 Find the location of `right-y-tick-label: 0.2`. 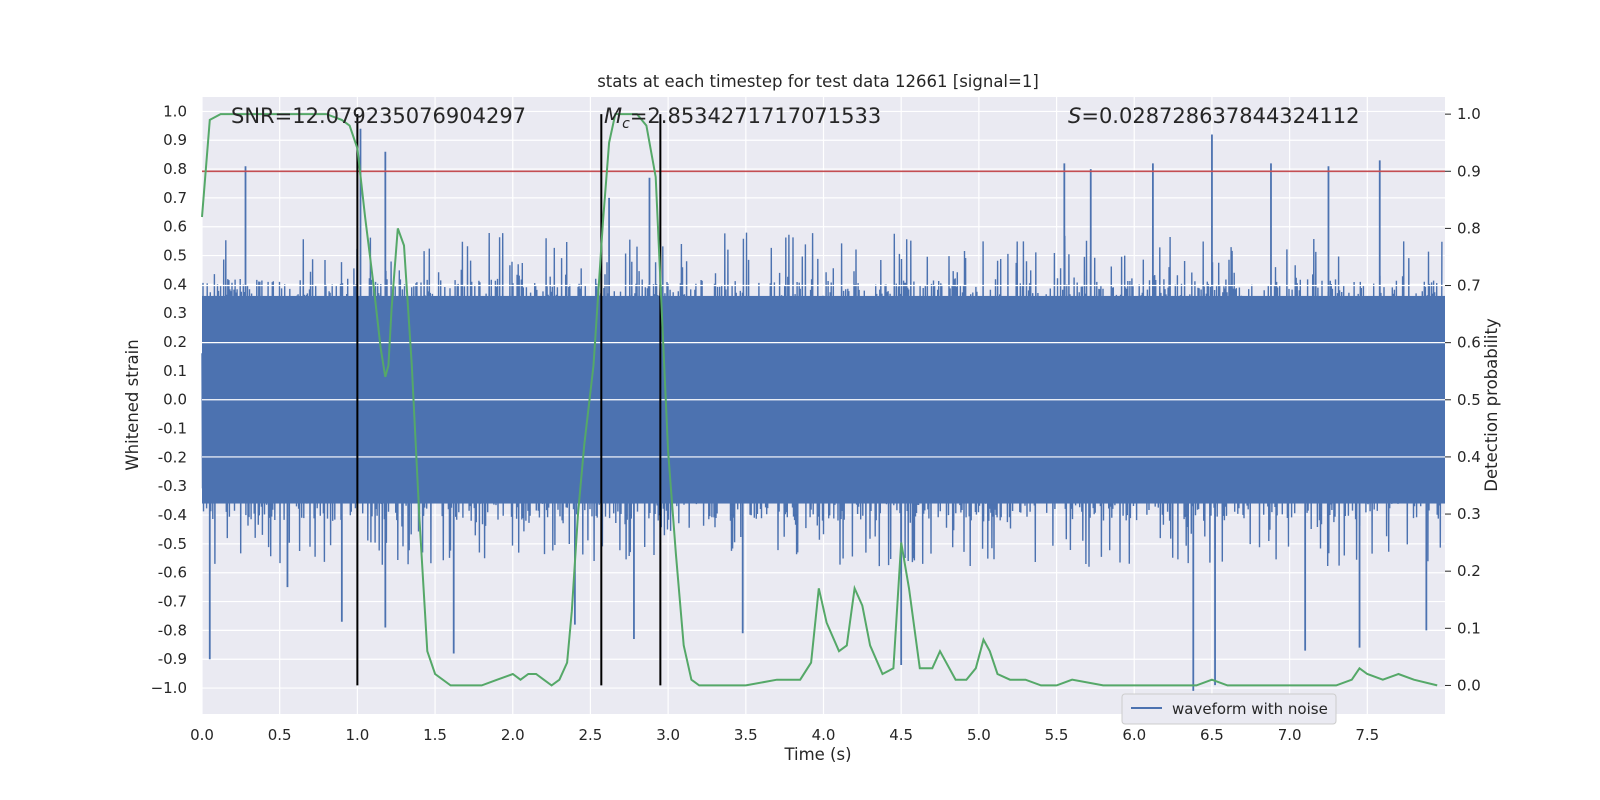

right-y-tick-label: 0.2 is located at coordinates (1469, 571).